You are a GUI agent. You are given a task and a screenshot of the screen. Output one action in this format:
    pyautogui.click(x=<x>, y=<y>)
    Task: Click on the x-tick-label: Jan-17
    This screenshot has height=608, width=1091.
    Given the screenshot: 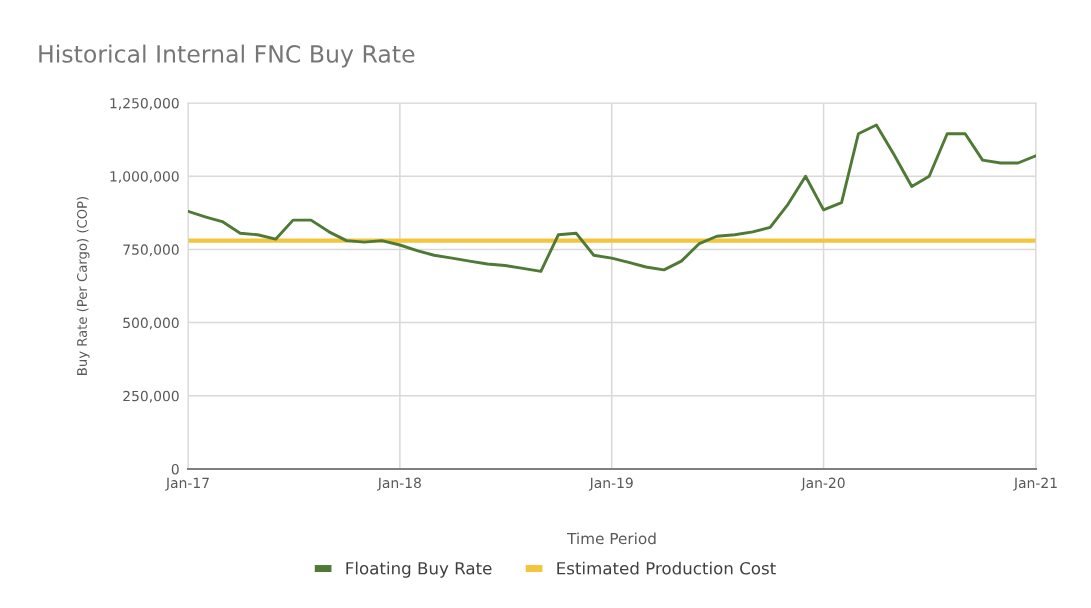 What is the action you would take?
    pyautogui.click(x=187, y=484)
    